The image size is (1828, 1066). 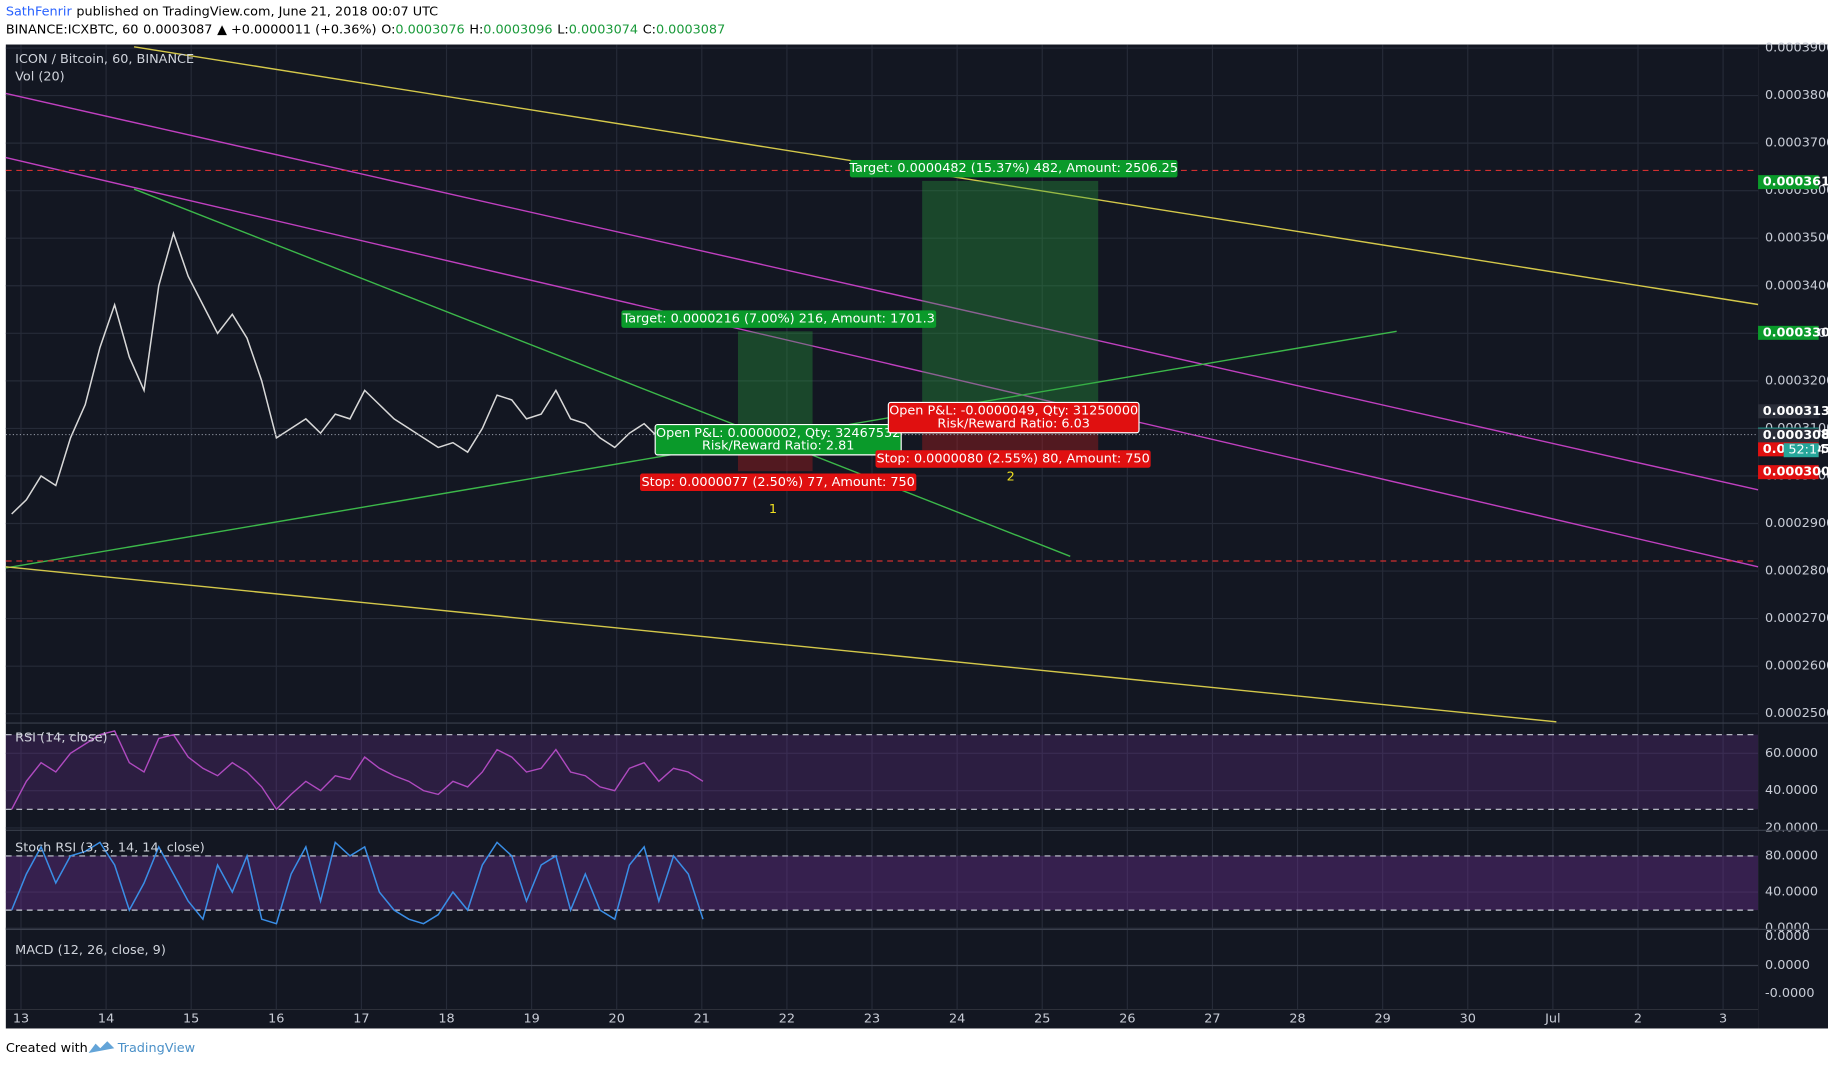 I want to click on y-tick-label: 0.0003500, so click(x=1796, y=238).